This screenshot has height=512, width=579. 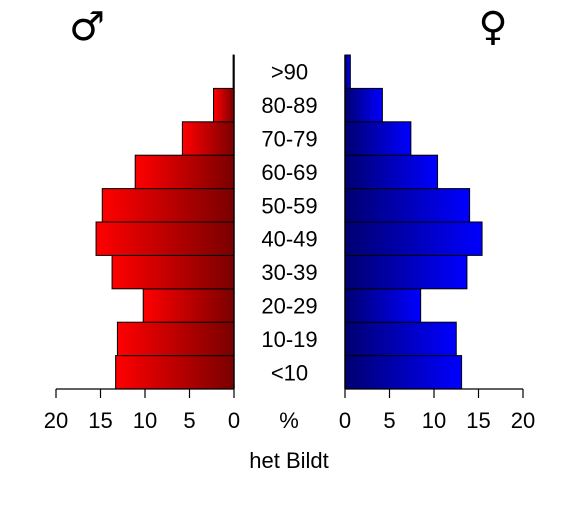 What do you see at coordinates (289, 72) in the screenshot?
I see `age-group-label-9: >90` at bounding box center [289, 72].